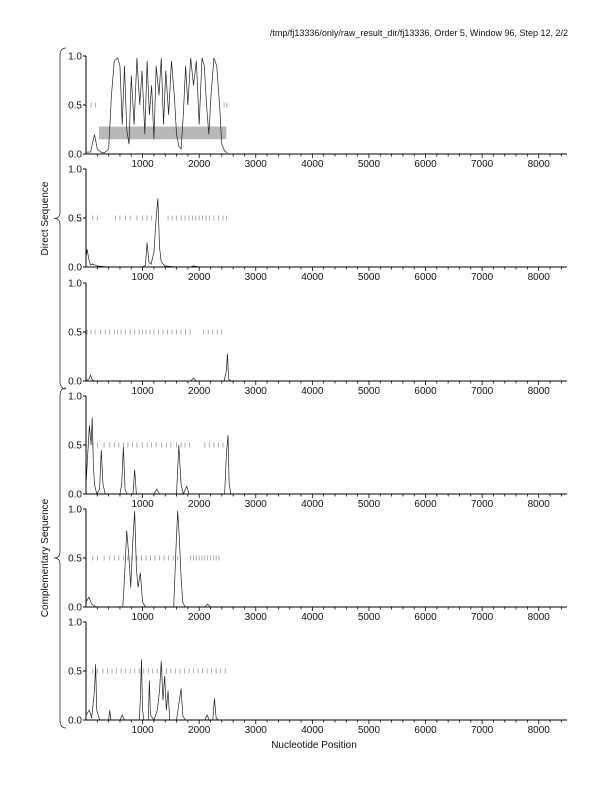 The width and height of the screenshot is (612, 797). What do you see at coordinates (314, 745) in the screenshot?
I see `x-axis-title: Nucleotide Position` at bounding box center [314, 745].